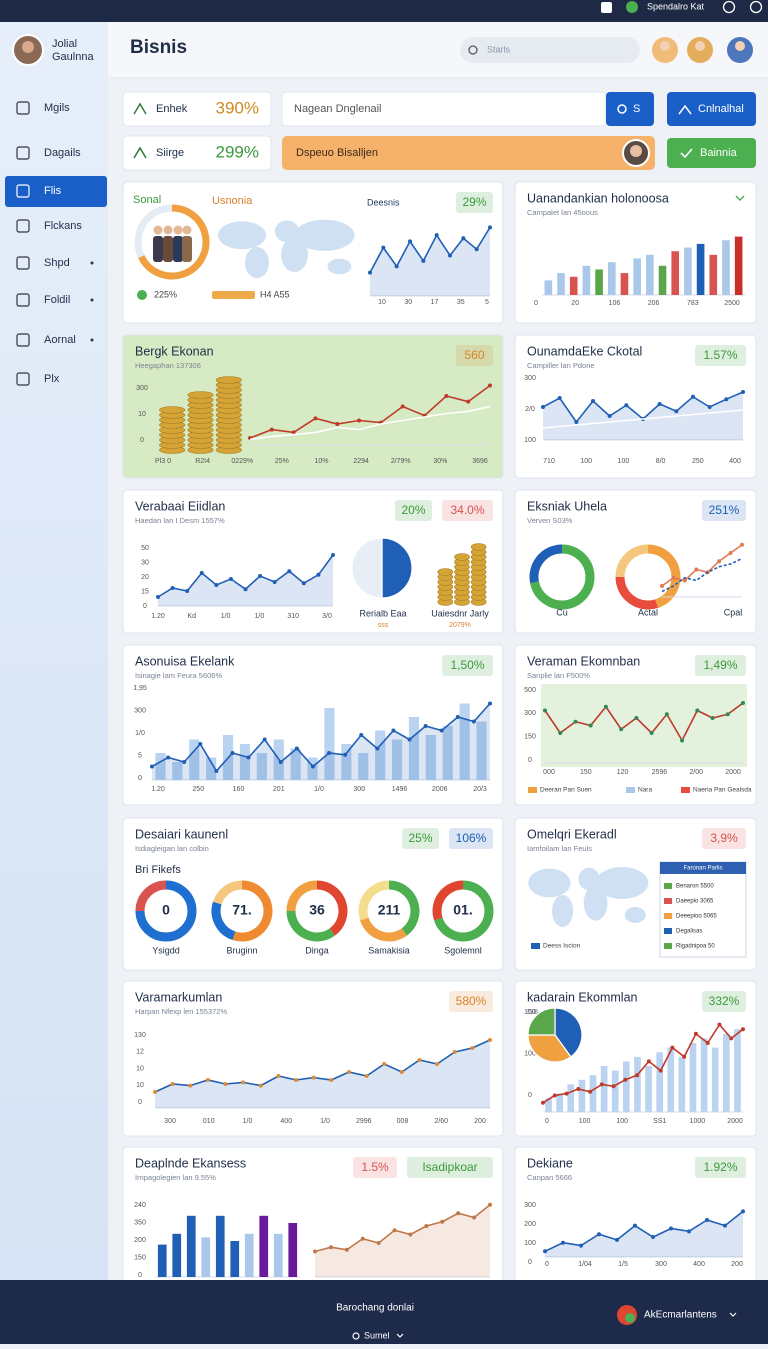 This screenshot has height=1349, width=768. Describe the element at coordinates (197, 153) in the screenshot. I see `stat-box` at that location.